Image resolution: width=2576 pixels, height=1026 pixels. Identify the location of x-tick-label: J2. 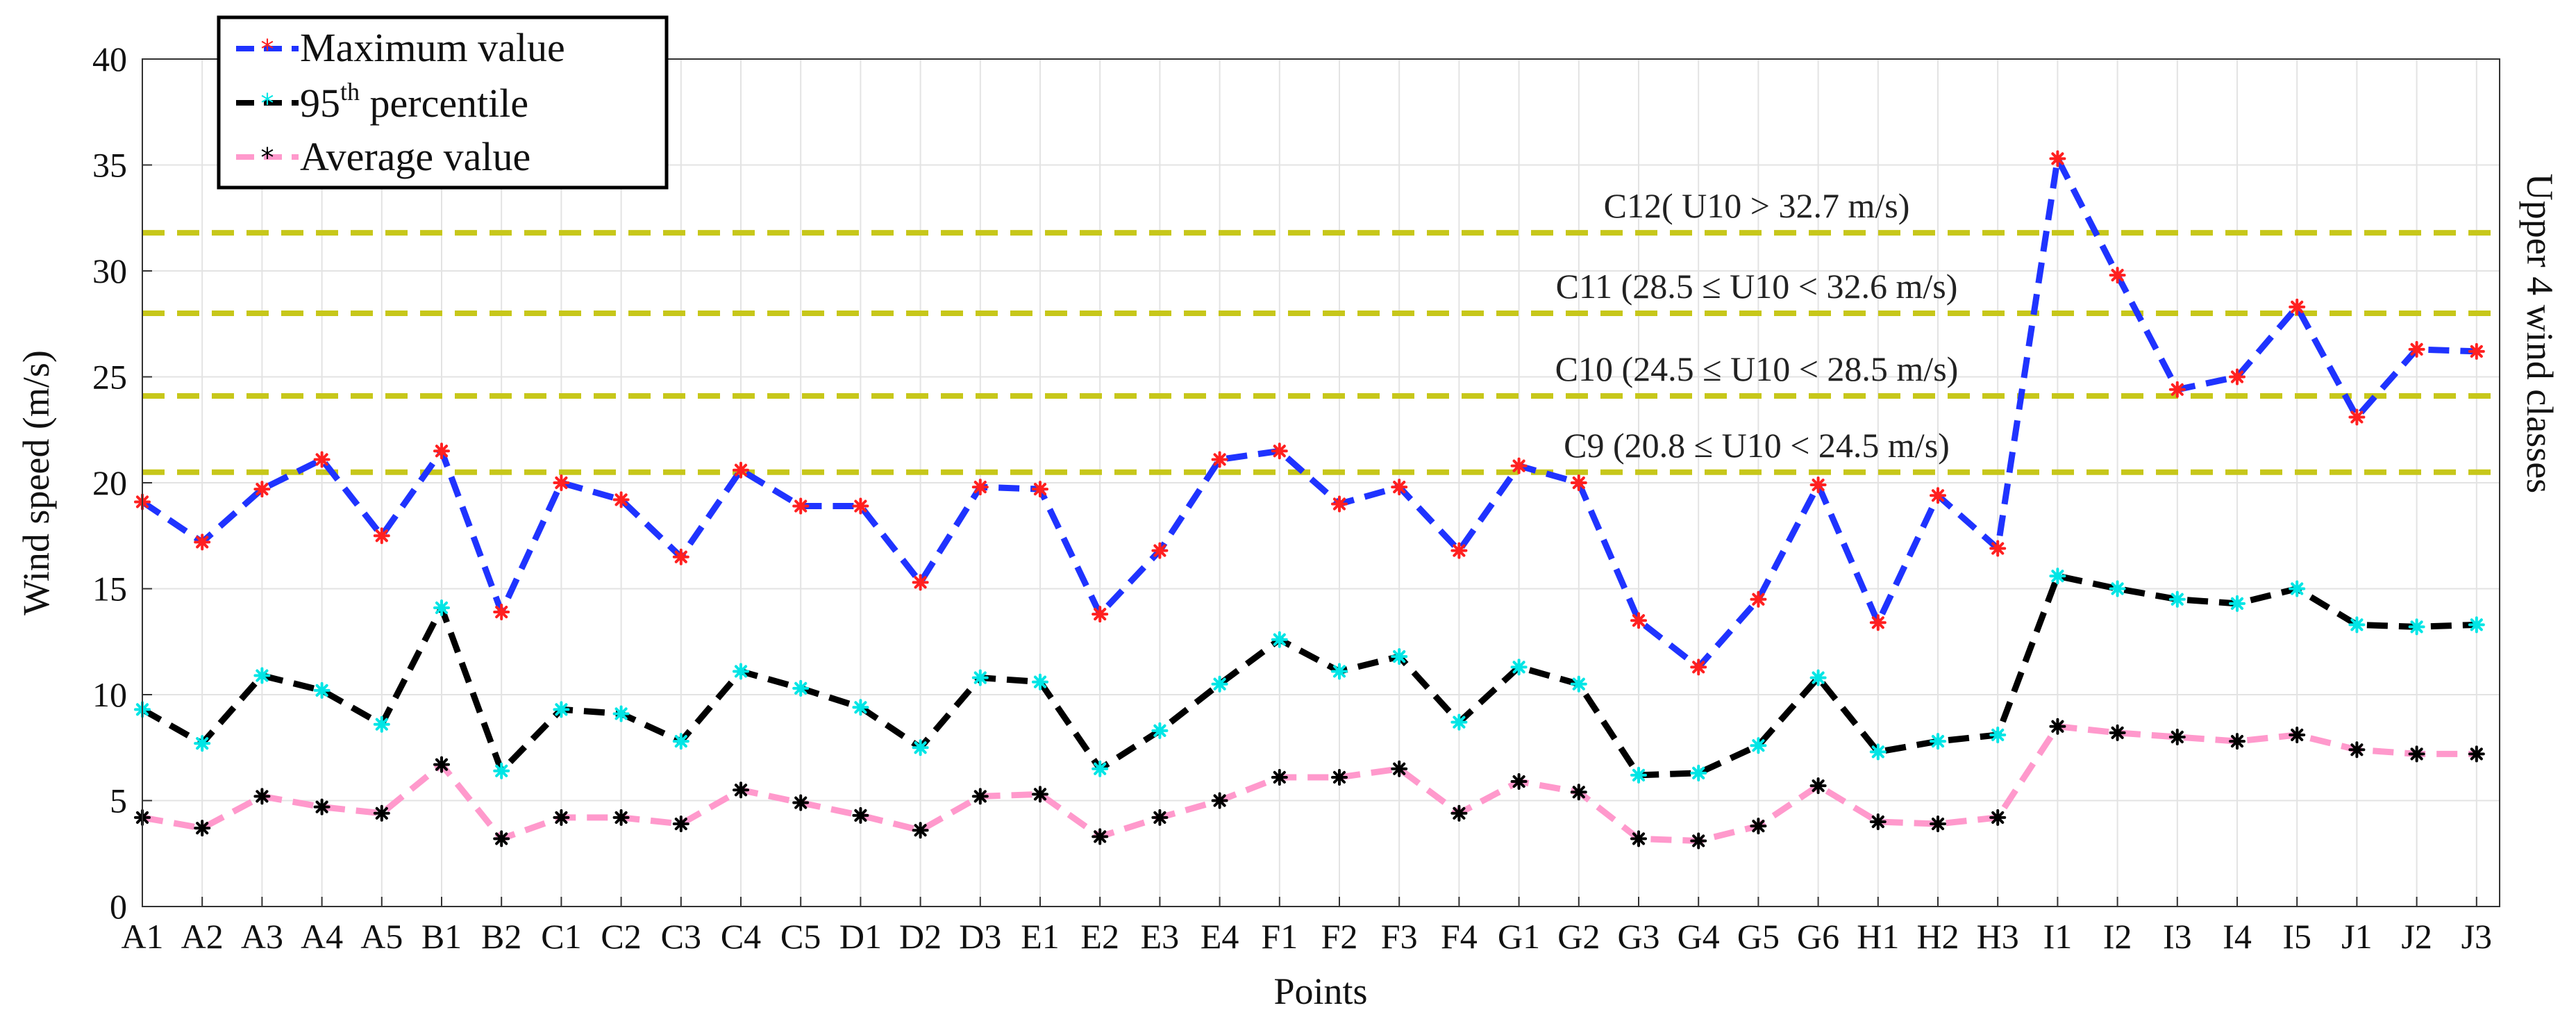
(2416, 936).